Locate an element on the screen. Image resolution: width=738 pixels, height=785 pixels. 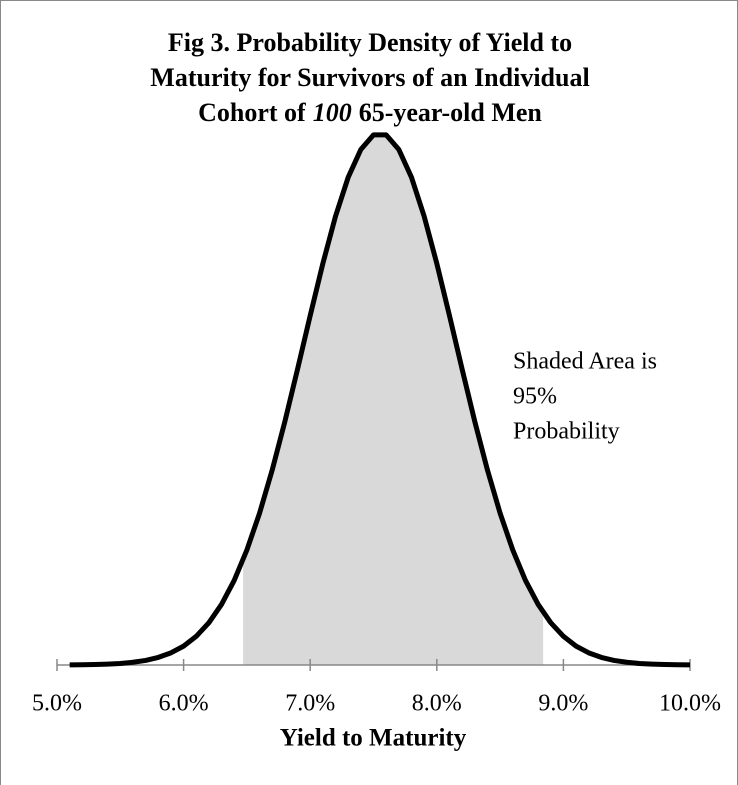
title-part: Cohort of is located at coordinates (252, 112).